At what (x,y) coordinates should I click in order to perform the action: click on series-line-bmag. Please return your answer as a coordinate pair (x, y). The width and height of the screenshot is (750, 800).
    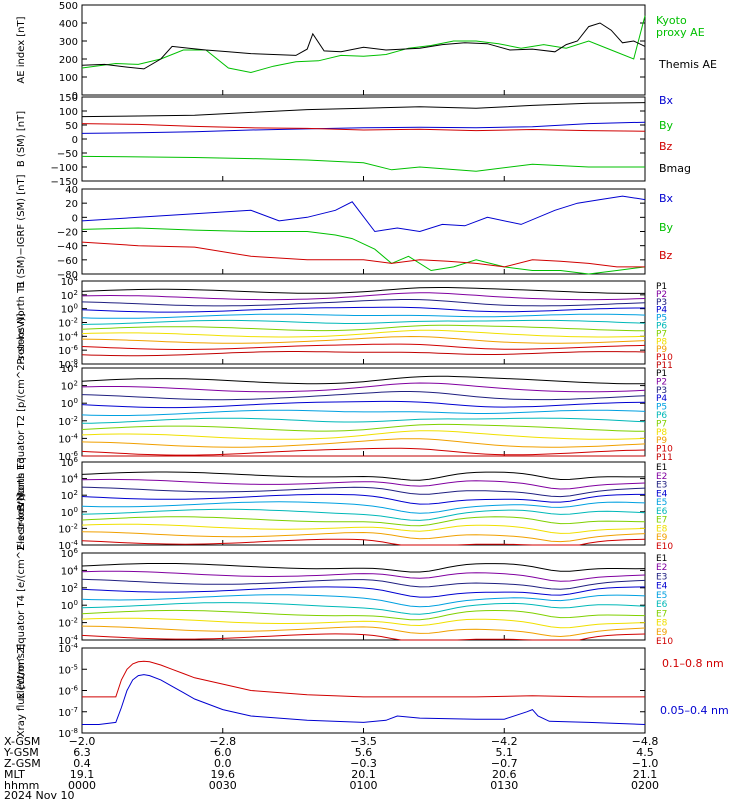
    Looking at the image, I should click on (363, 110).